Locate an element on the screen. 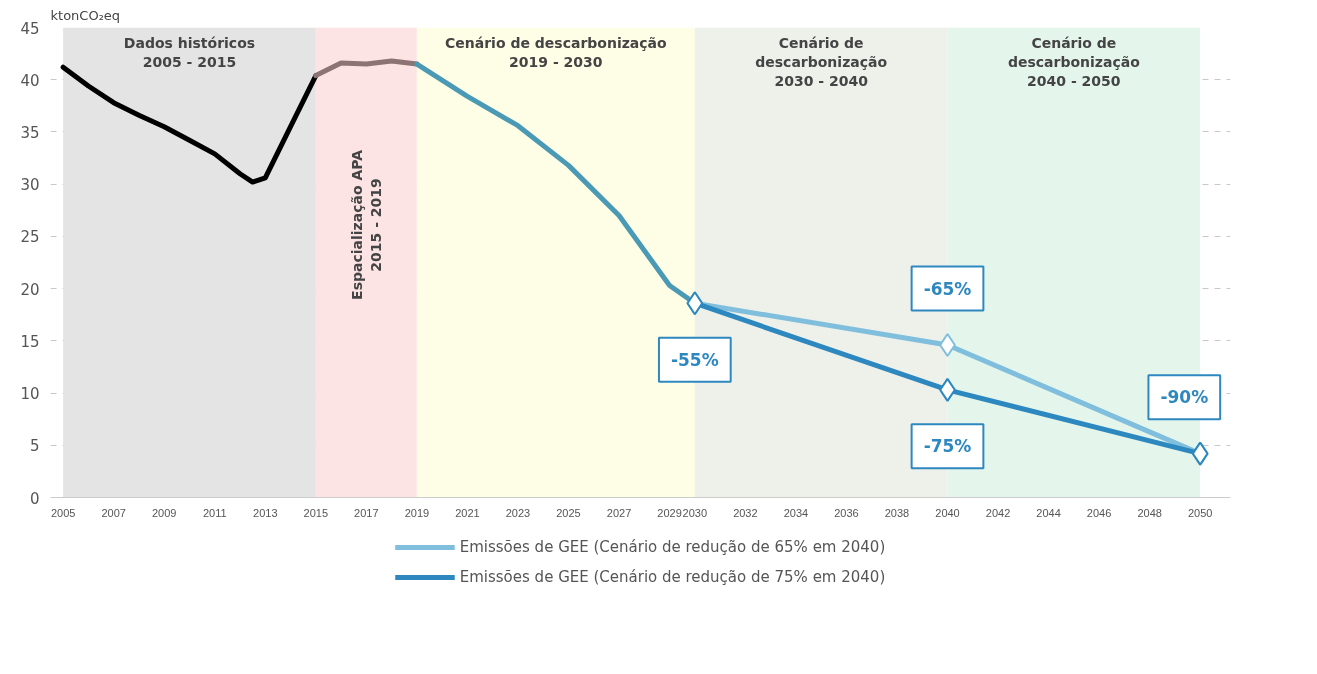 Image resolution: width=1317 pixels, height=674 pixels. x-tick-label: 2009 is located at coordinates (164, 512).